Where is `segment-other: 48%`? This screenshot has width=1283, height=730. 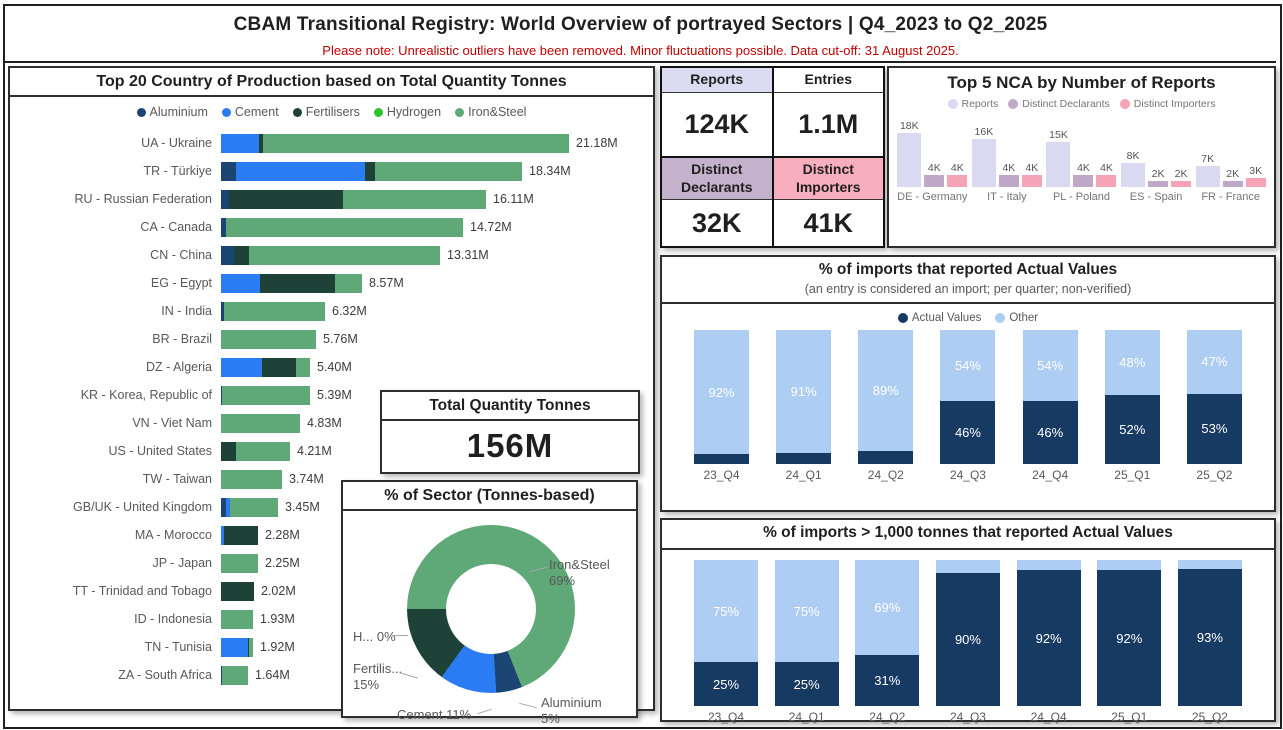 segment-other: 48% is located at coordinates (1132, 362).